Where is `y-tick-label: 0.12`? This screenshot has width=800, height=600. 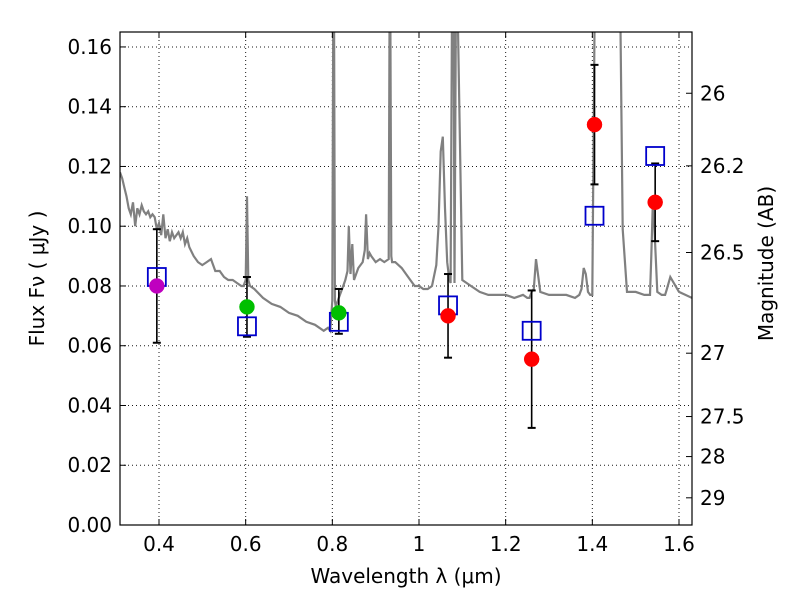 y-tick-label: 0.12 is located at coordinates (89, 166).